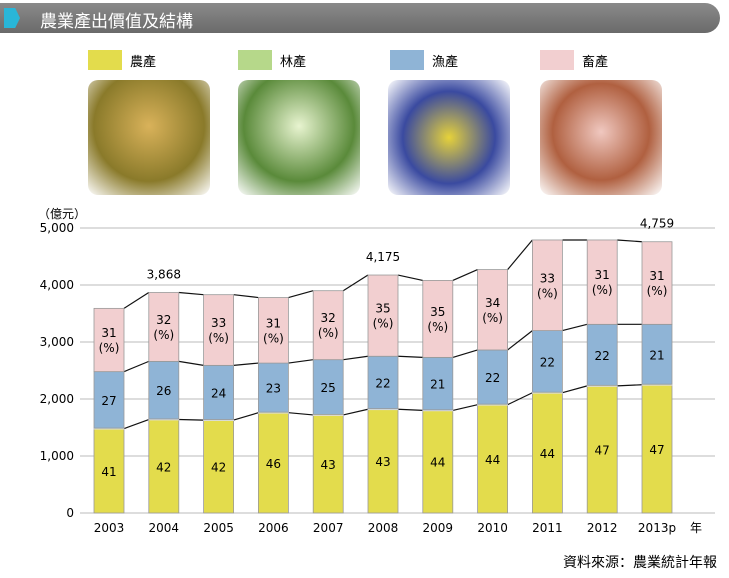 This screenshot has width=729, height=578. Describe the element at coordinates (640, 563) in the screenshot. I see `source-note: 資料來源：農業統計年報` at that location.